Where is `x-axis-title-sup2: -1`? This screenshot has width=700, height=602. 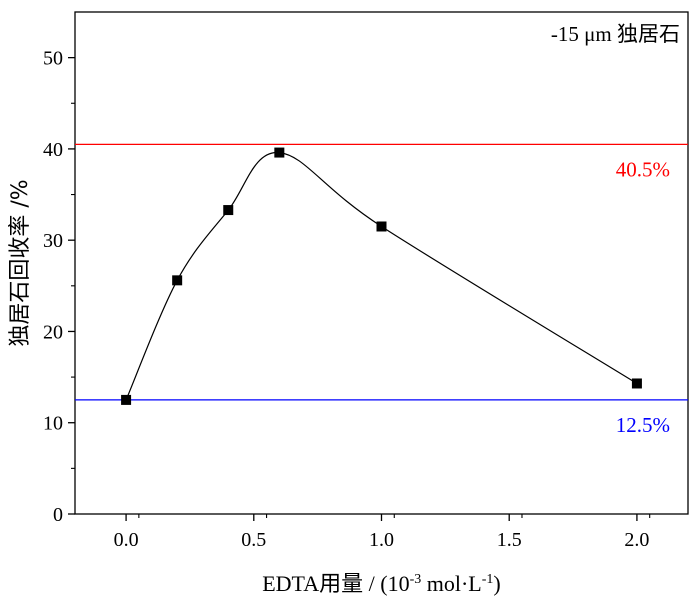
x-axis-title-sup2: -1 is located at coordinates (488, 579).